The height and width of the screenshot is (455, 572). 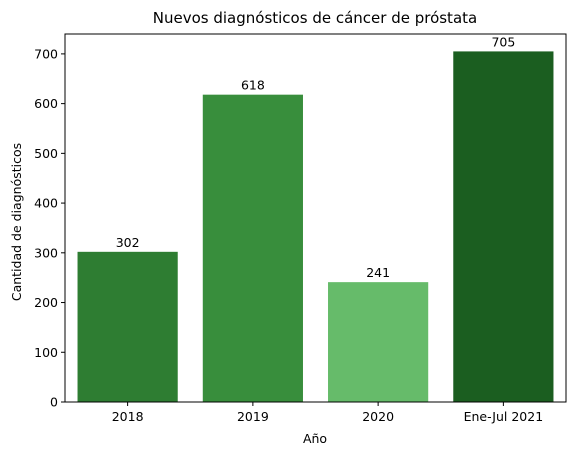 I want to click on y-tick-label: 400, so click(x=46, y=203).